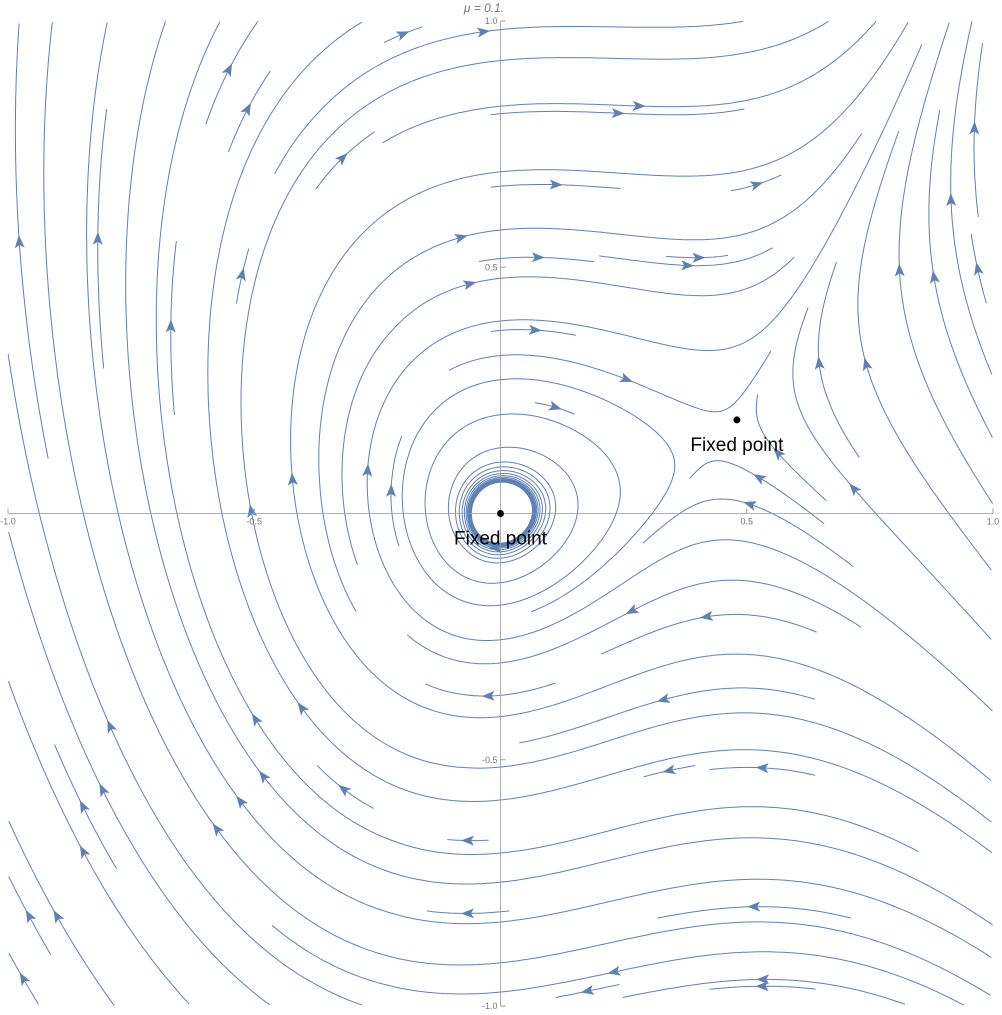 The image size is (1002, 1015). What do you see at coordinates (491, 267) in the screenshot?
I see `y-tick-label: 0.5` at bounding box center [491, 267].